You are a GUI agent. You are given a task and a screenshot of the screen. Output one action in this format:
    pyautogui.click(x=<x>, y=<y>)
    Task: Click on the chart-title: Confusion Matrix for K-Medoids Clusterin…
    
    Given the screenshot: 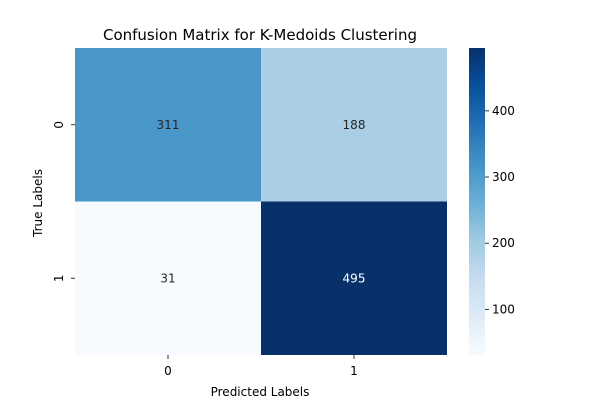 What is the action you would take?
    pyautogui.click(x=260, y=35)
    